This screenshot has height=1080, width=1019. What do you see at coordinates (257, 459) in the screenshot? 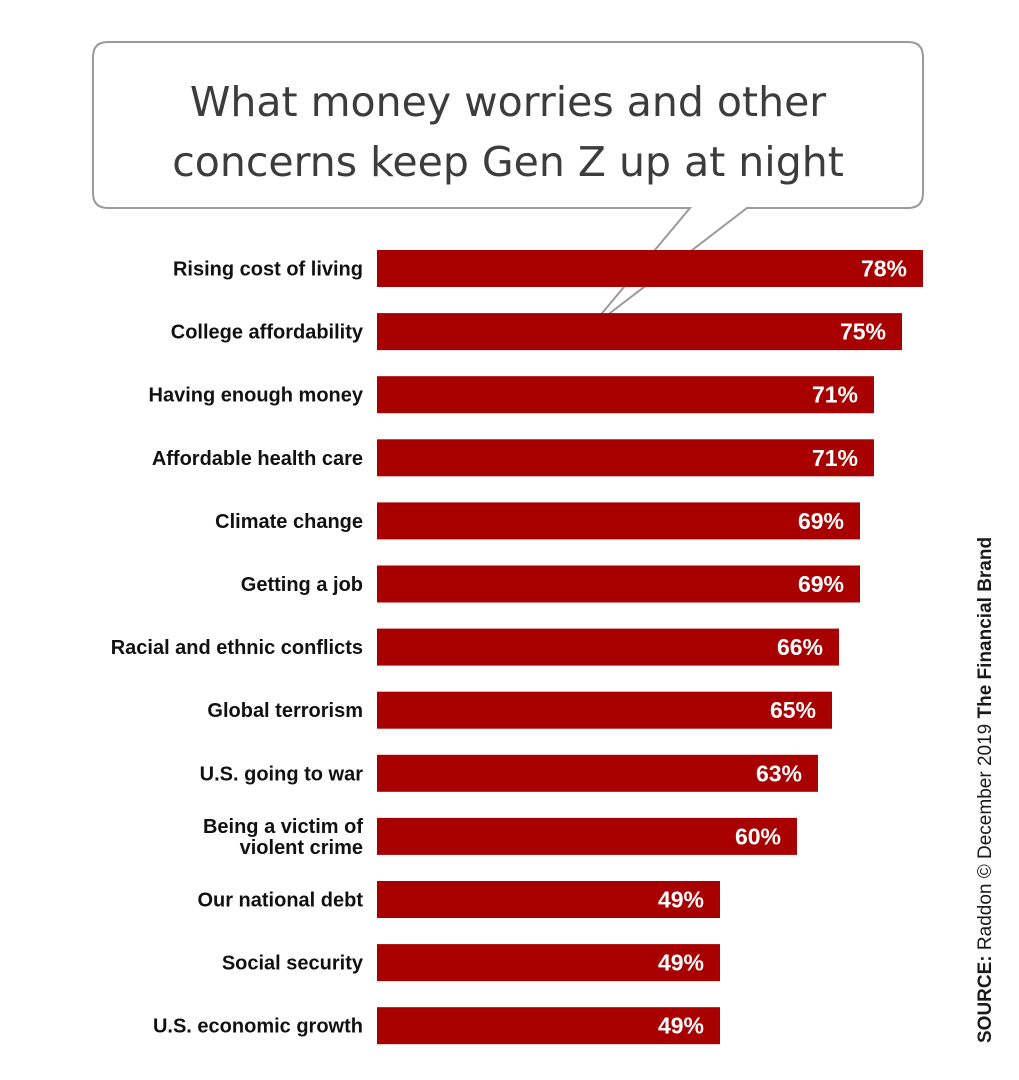
I see `category-label: Affordable health care` at bounding box center [257, 459].